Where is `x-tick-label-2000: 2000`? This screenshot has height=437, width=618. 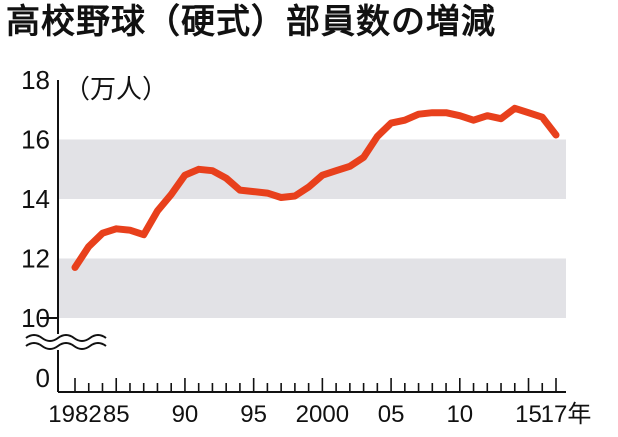
x-tick-label-2000: 2000 is located at coordinates (322, 414).